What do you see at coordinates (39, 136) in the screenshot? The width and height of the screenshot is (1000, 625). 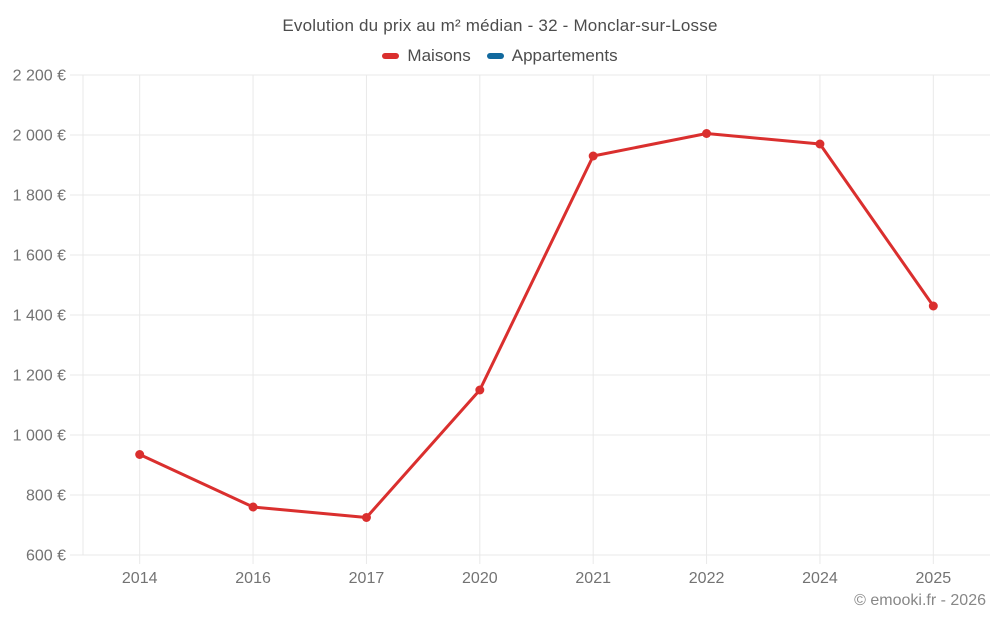 I see `y-axis-tick-label: 2 000 €` at bounding box center [39, 136].